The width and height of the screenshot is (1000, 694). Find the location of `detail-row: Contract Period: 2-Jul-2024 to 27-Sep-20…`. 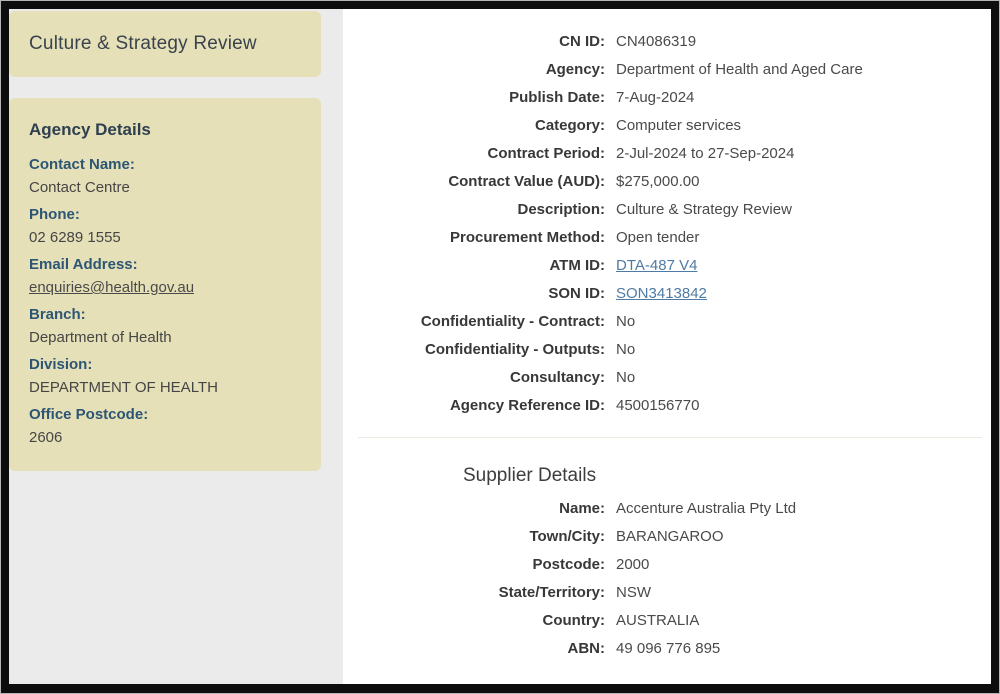

detail-row: Contract Period: 2-Jul-2024 to 27-Sep-20… is located at coordinates (667, 154).